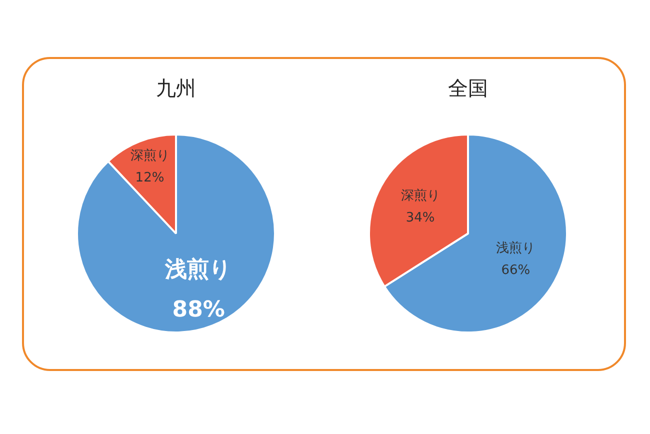 This screenshot has width=650, height=434. Describe the element at coordinates (468, 88) in the screenshot. I see `chart-title: 全国` at that location.